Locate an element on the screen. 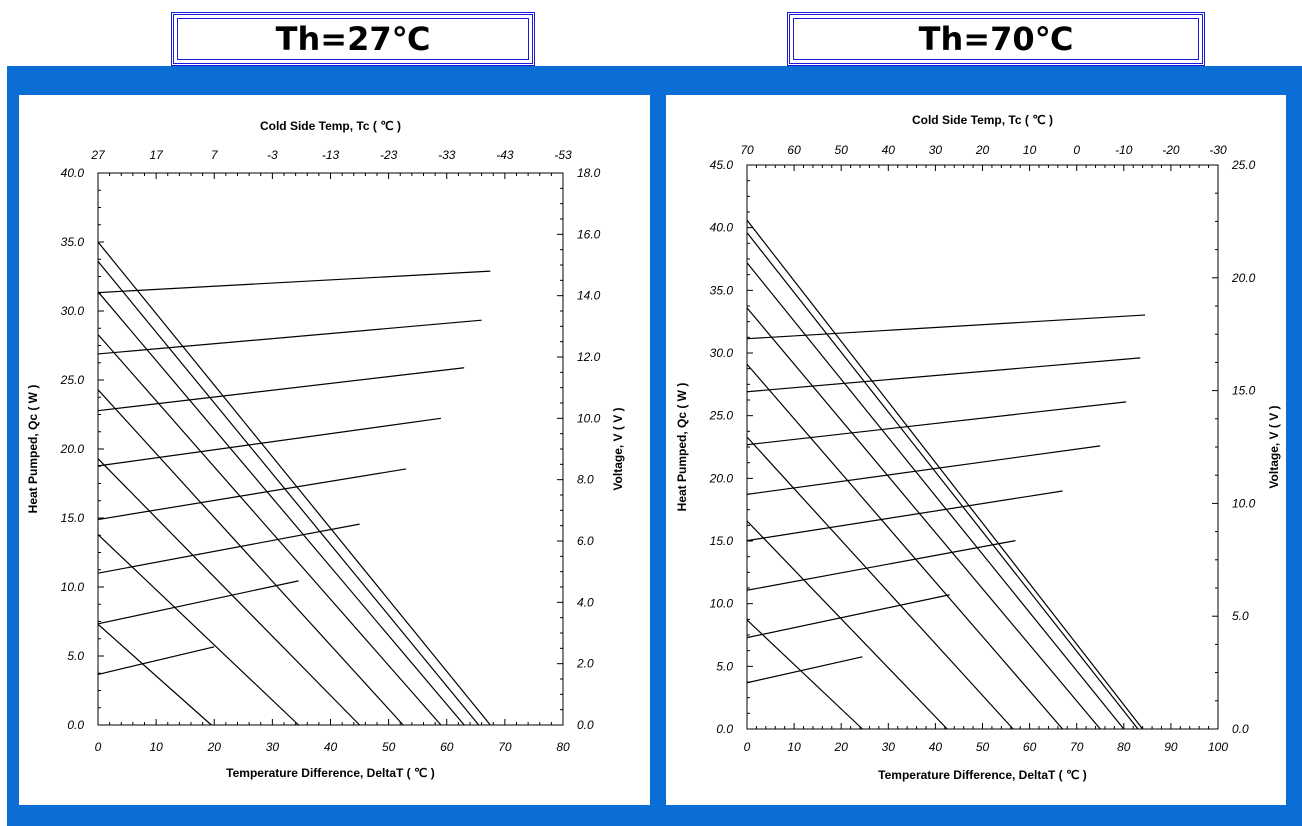 This screenshot has width=1302, height=826. top-tick-label: -23 is located at coordinates (389, 155).